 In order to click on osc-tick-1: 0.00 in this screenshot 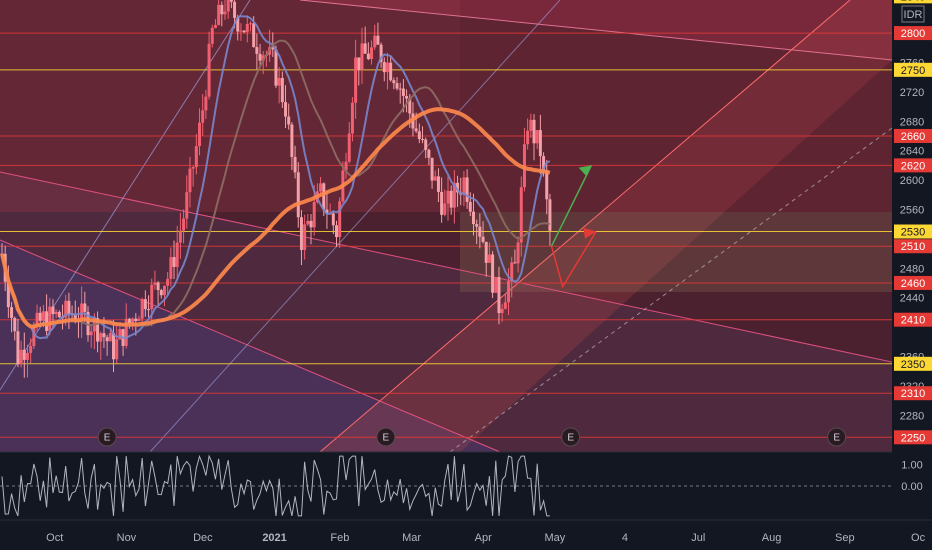, I will do `click(911, 487)`.